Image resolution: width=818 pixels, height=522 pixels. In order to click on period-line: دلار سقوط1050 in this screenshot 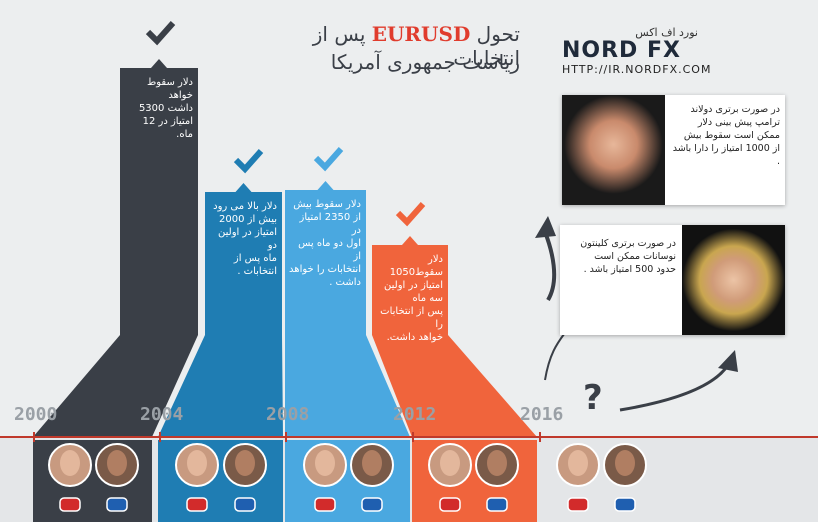, I will do `click(416, 266)`.